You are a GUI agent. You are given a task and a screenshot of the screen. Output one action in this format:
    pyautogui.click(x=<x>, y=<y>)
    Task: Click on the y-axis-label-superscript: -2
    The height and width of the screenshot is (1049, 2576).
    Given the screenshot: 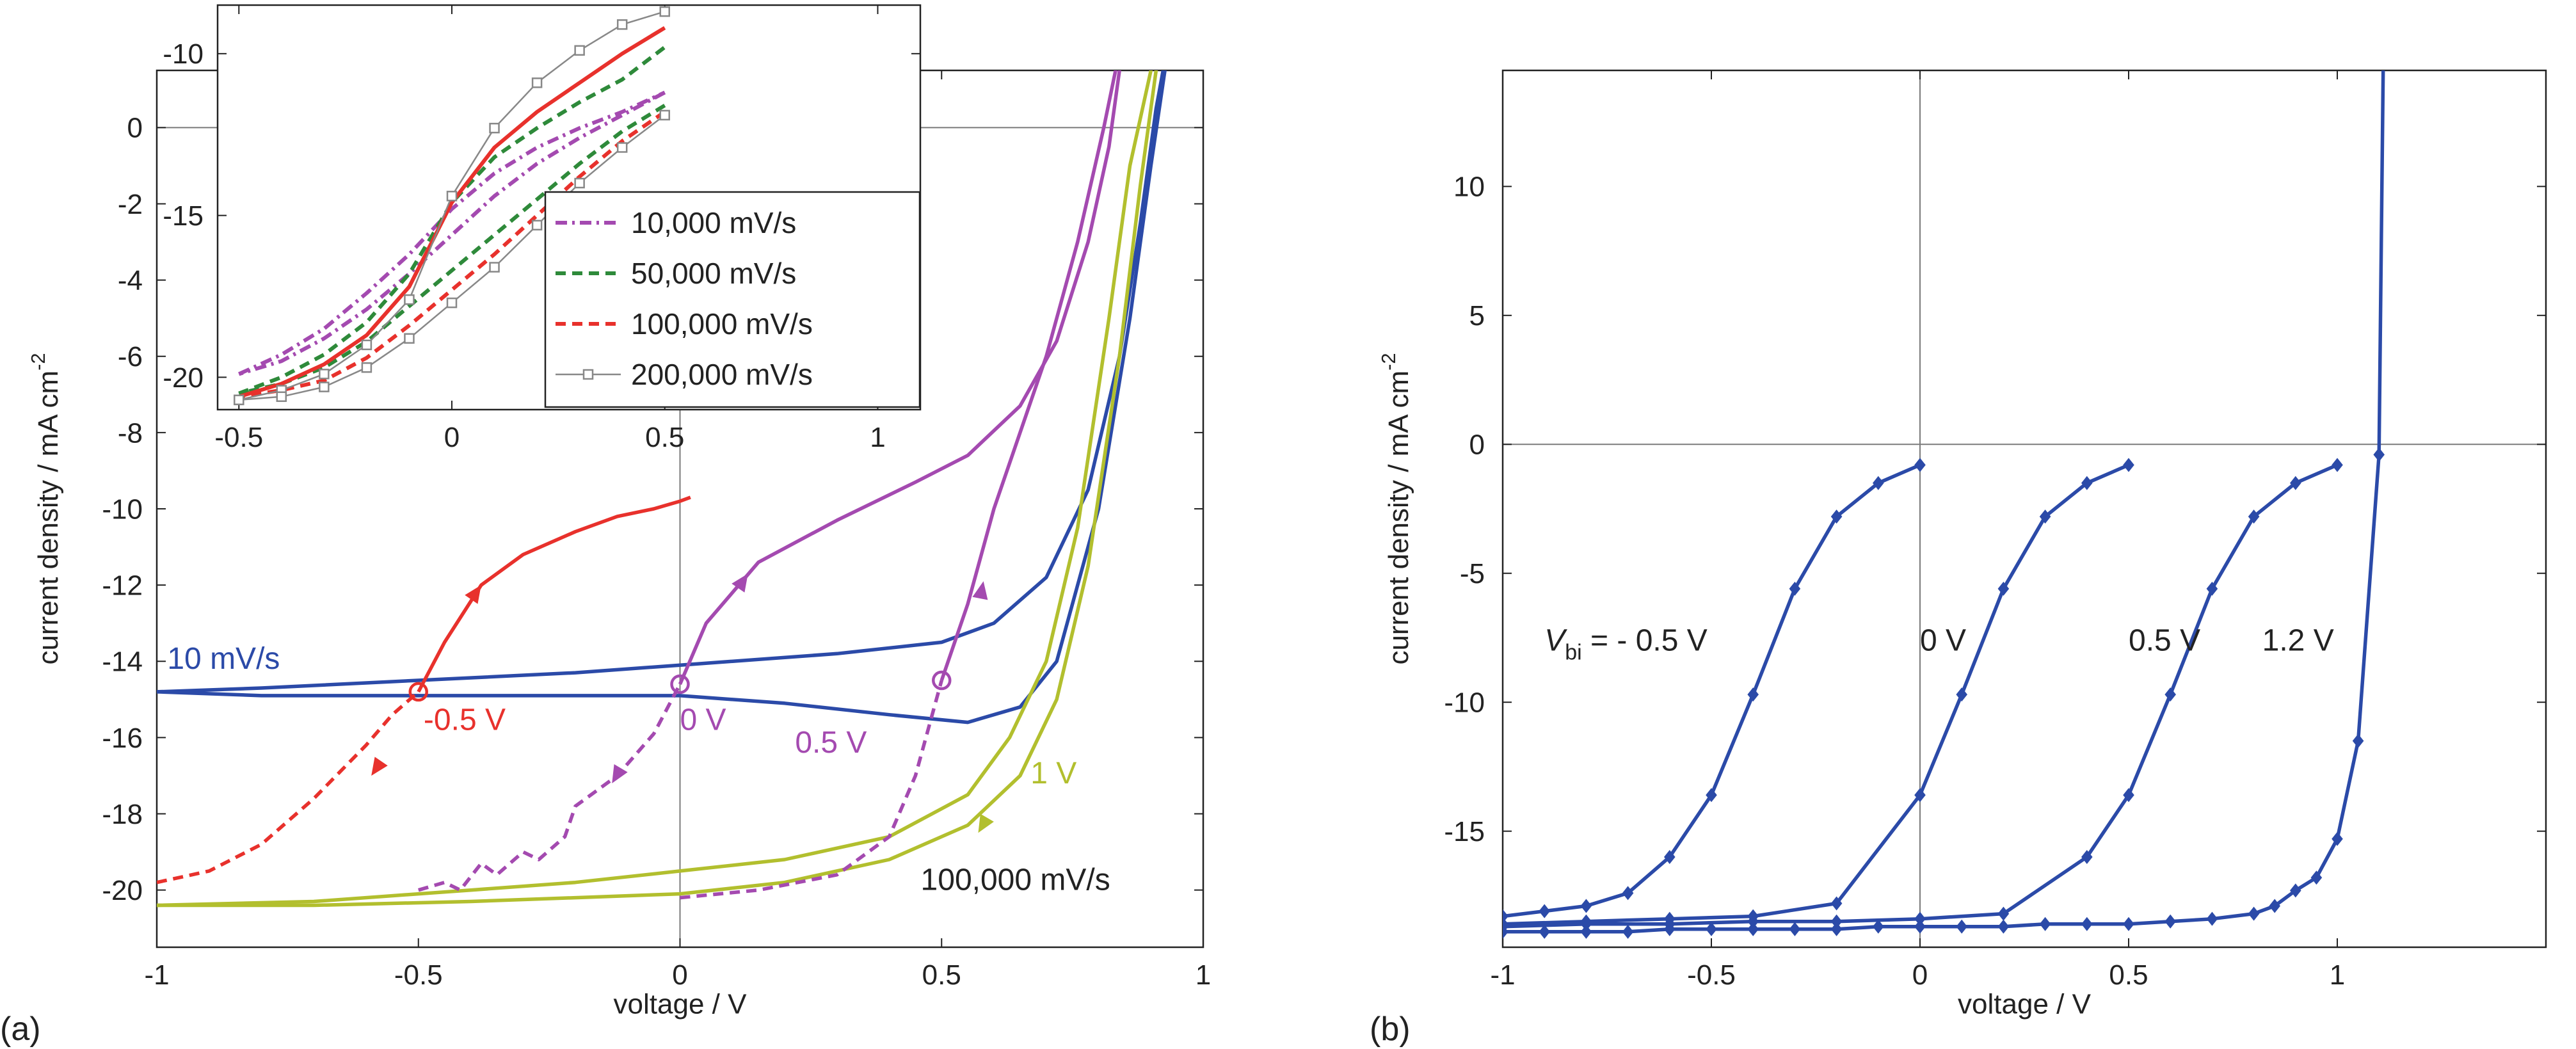 What is the action you would take?
    pyautogui.click(x=38, y=361)
    